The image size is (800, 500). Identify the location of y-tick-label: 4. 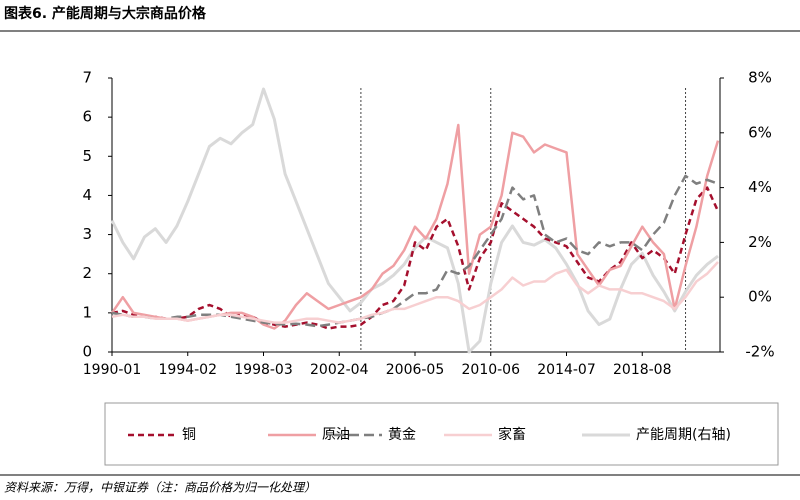
(87, 195).